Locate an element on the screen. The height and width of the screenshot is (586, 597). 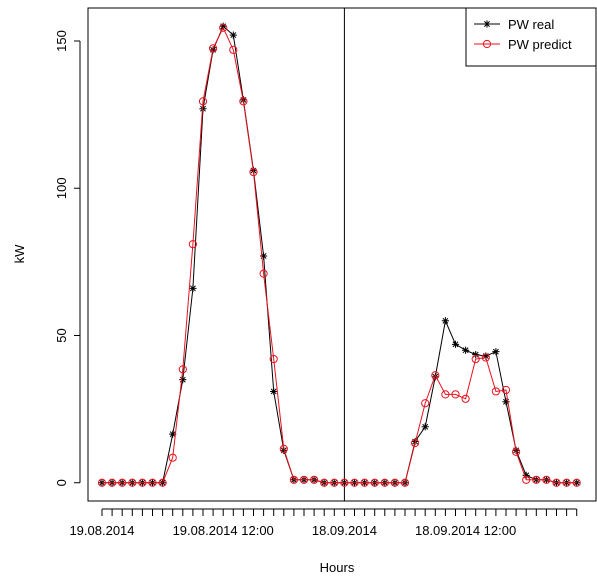
legend-box is located at coordinates (531, 37).